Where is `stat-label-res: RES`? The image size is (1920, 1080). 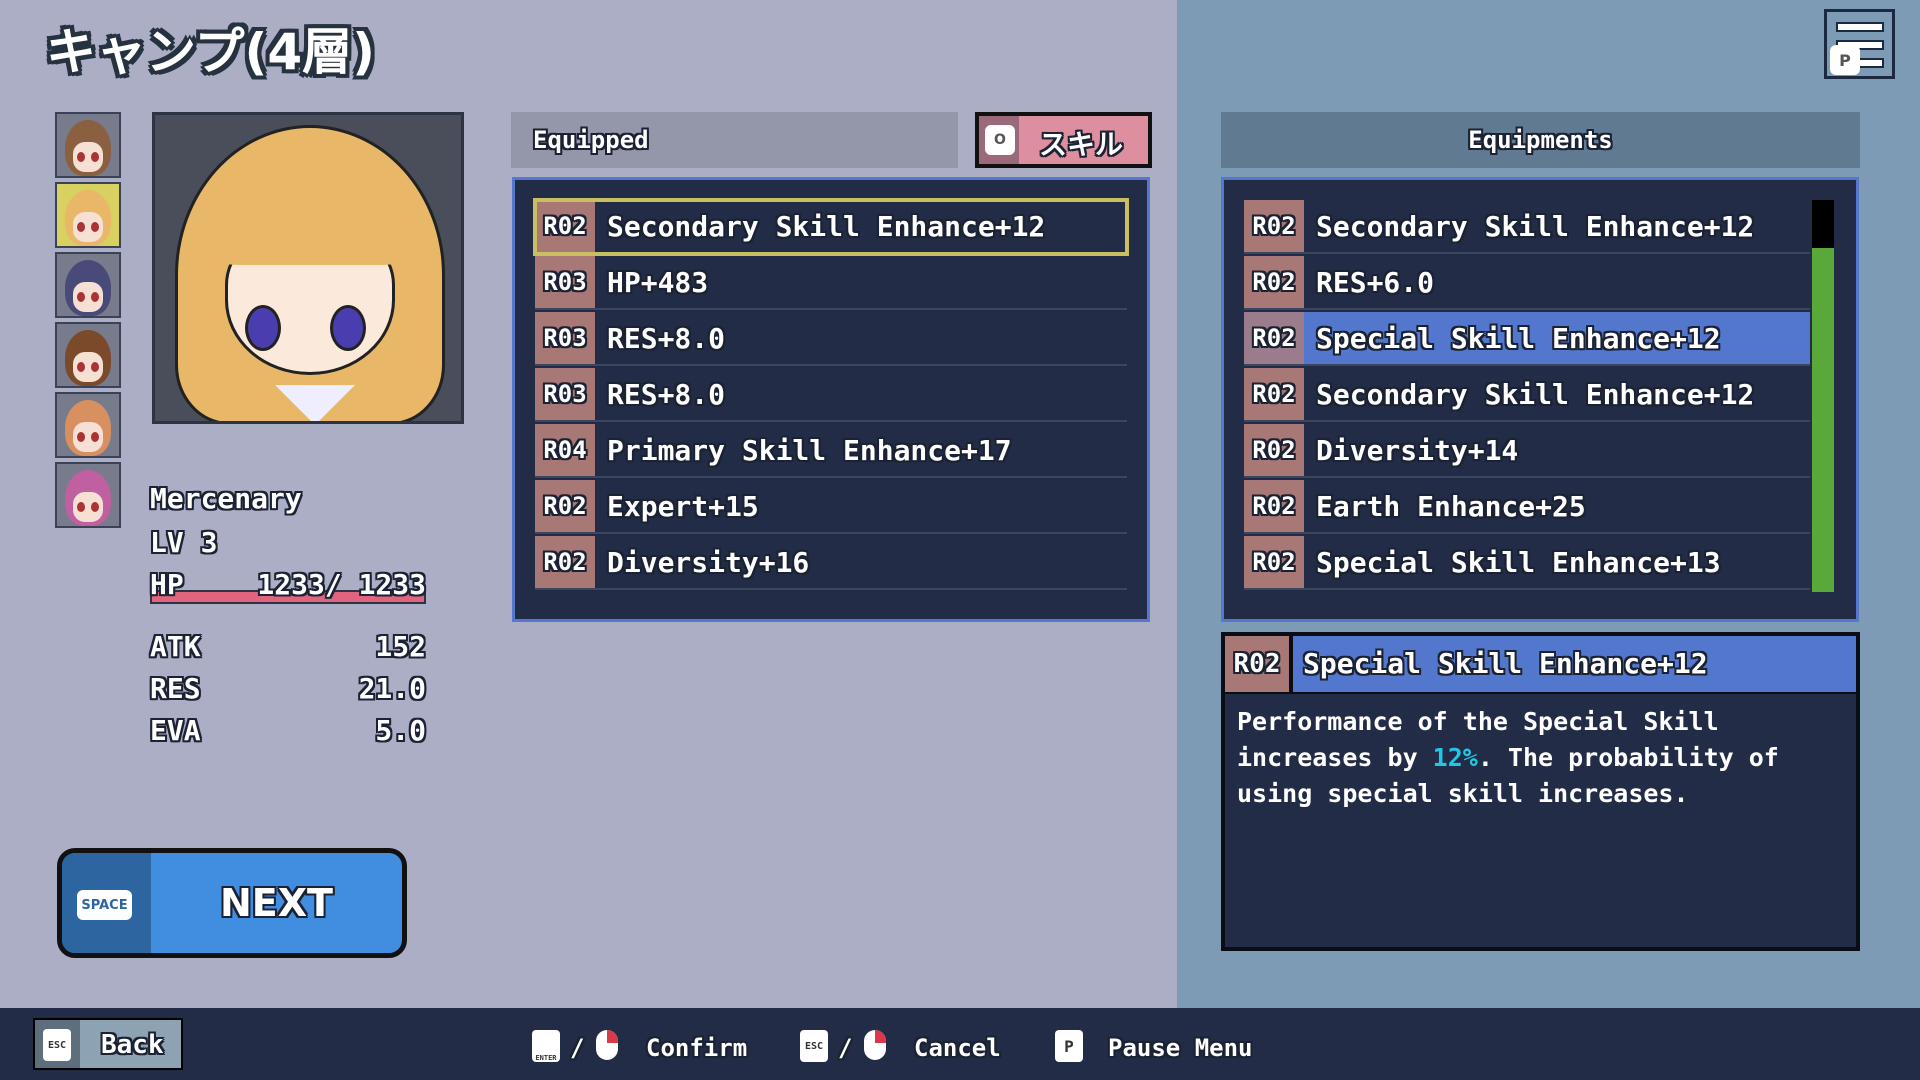 stat-label-res: RES is located at coordinates (175, 688).